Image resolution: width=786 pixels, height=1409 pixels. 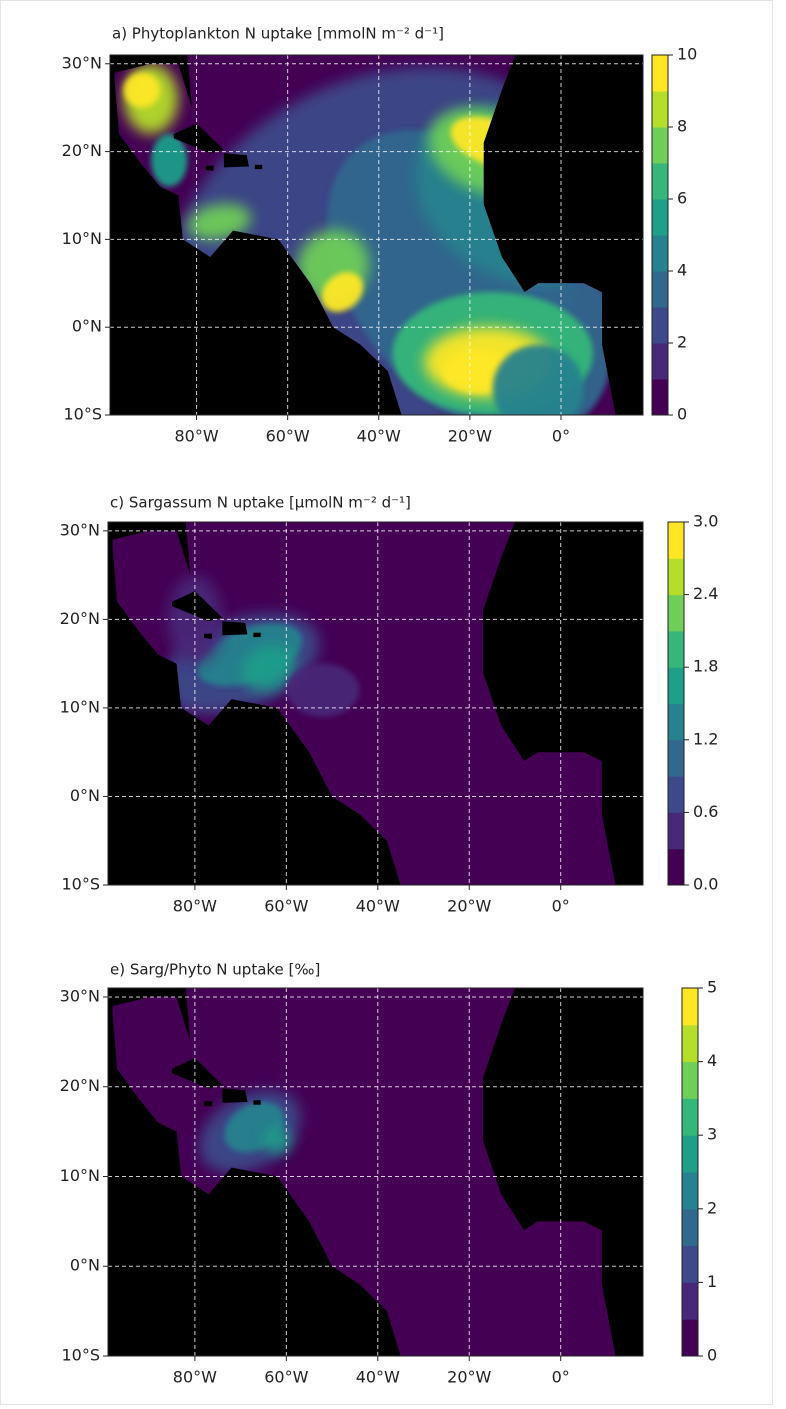 I want to click on colorbar-tick-label: 3.0, so click(x=705, y=521).